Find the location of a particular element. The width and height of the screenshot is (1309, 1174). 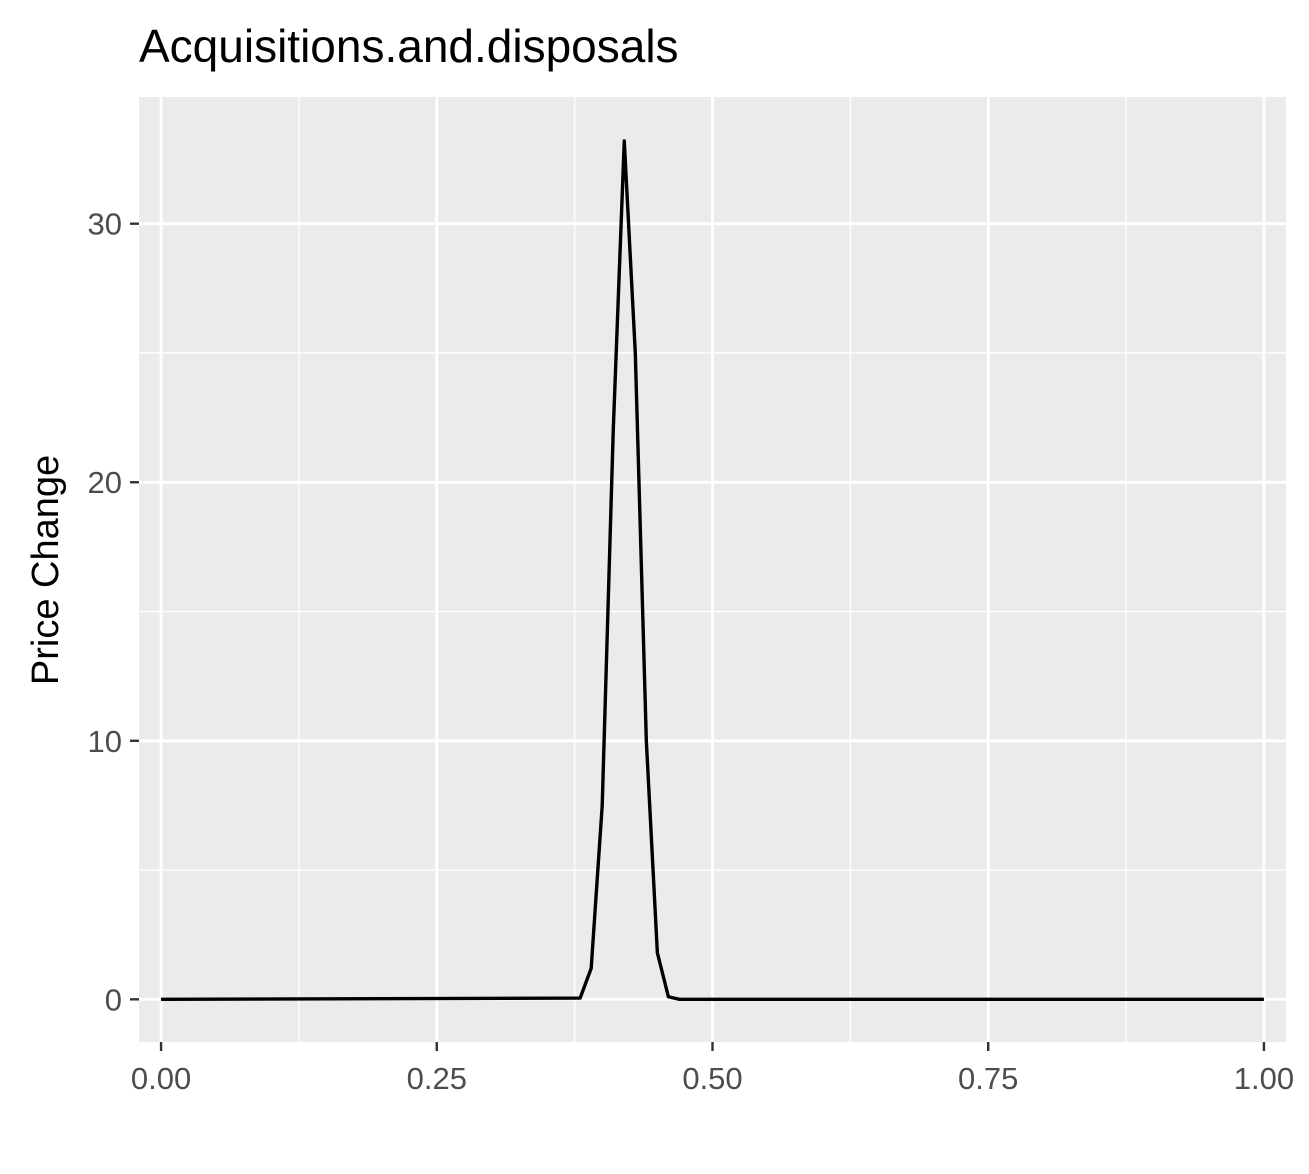

y-axis-label: Price Change is located at coordinates (46, 570).